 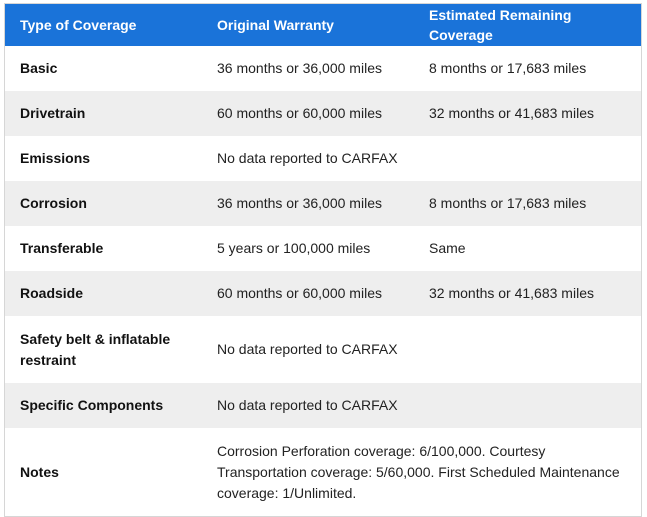 I want to click on coverage-type-cell: Emissions, so click(x=55, y=158).